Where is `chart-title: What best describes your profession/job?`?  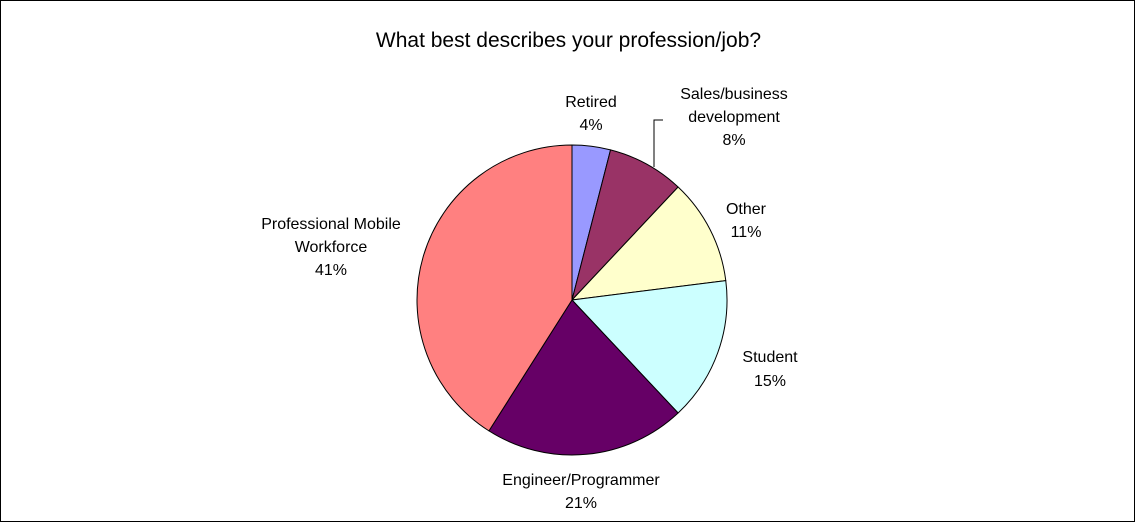
chart-title: What best describes your profession/job? is located at coordinates (568, 40).